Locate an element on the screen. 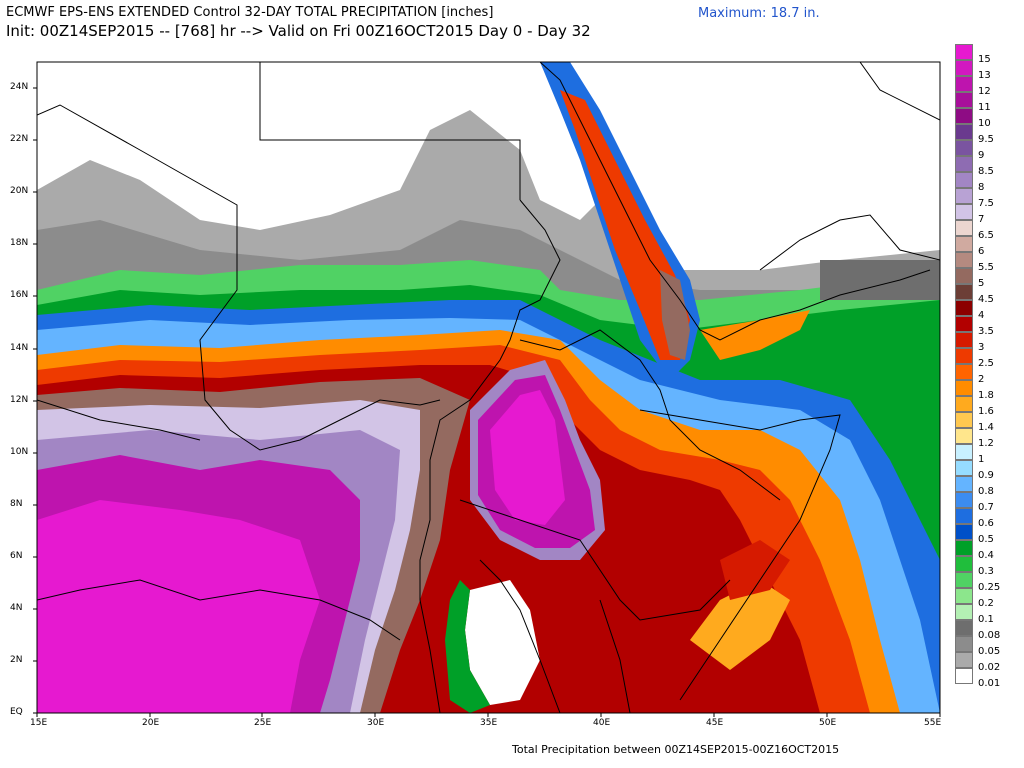 This screenshot has height=768, width=1024. legend-label: 4 is located at coordinates (981, 315).